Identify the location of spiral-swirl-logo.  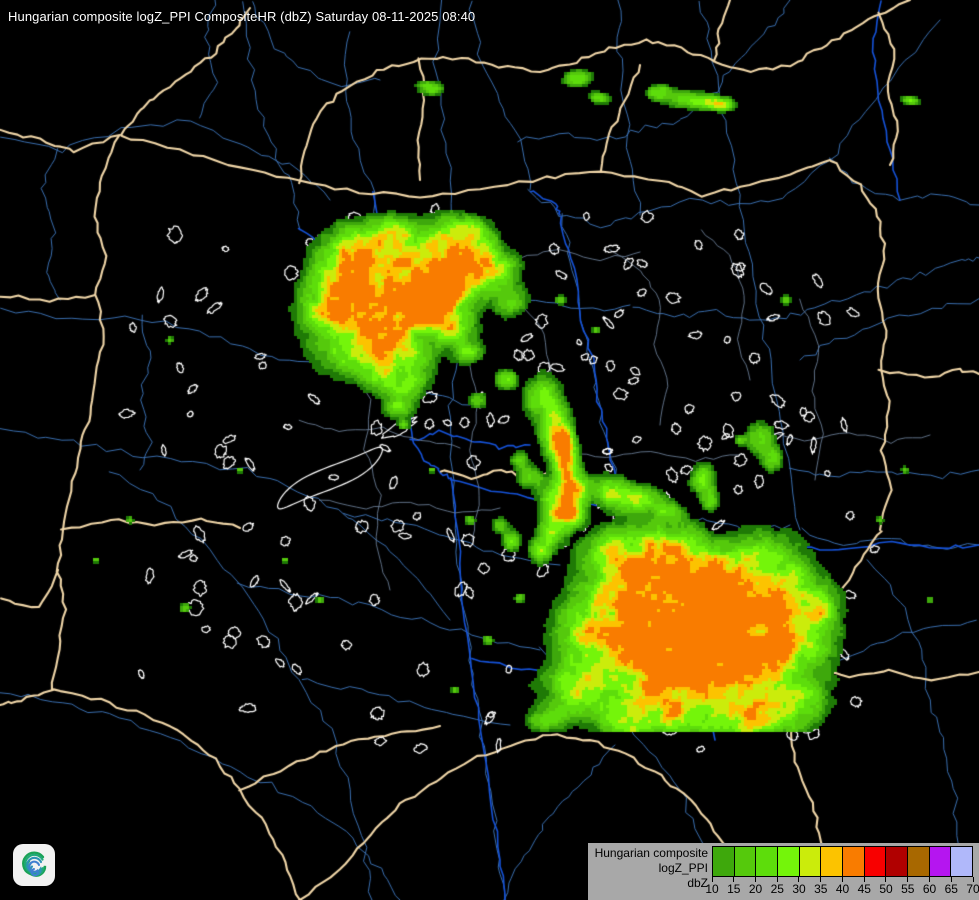
(34, 865).